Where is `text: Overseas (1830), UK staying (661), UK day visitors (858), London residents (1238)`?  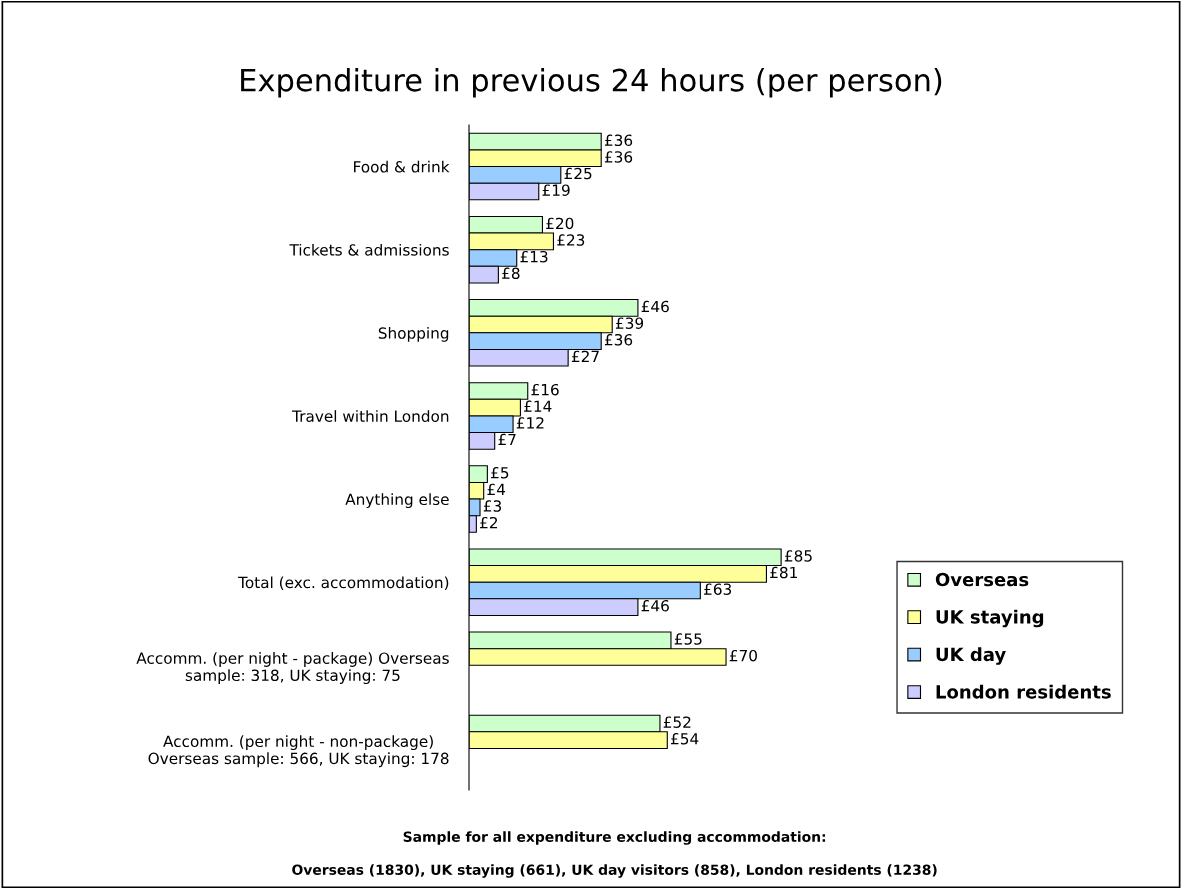
text: Overseas (1830), UK staying (661), UK day visitors (858), London residents (1238) is located at coordinates (614, 871).